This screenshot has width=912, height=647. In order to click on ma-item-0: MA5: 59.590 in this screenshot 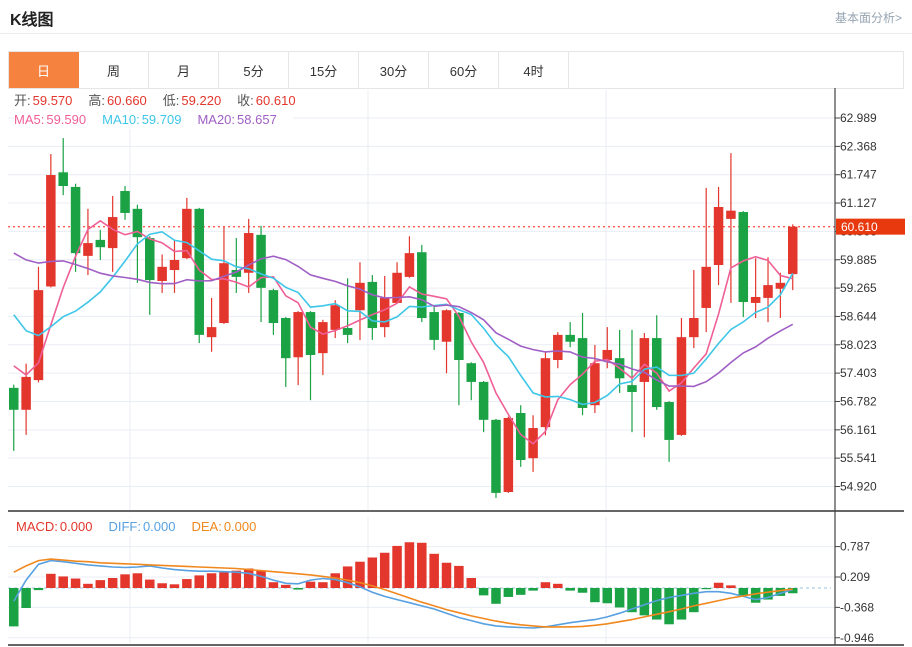, I will do `click(50, 119)`.